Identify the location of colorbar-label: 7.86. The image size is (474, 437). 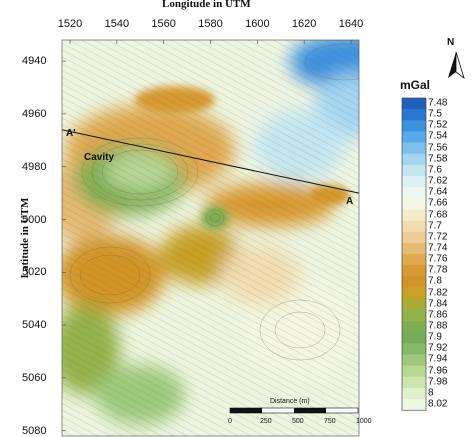
(438, 315).